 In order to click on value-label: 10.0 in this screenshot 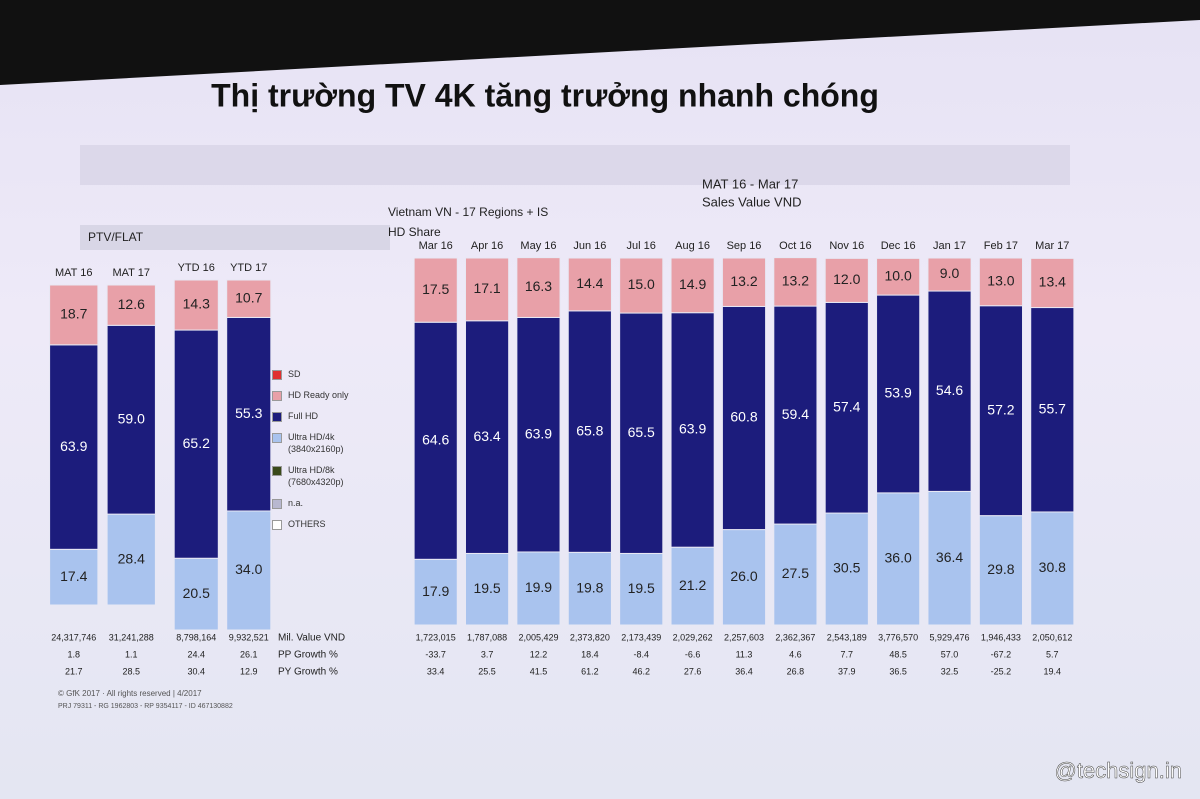, I will do `click(898, 275)`.